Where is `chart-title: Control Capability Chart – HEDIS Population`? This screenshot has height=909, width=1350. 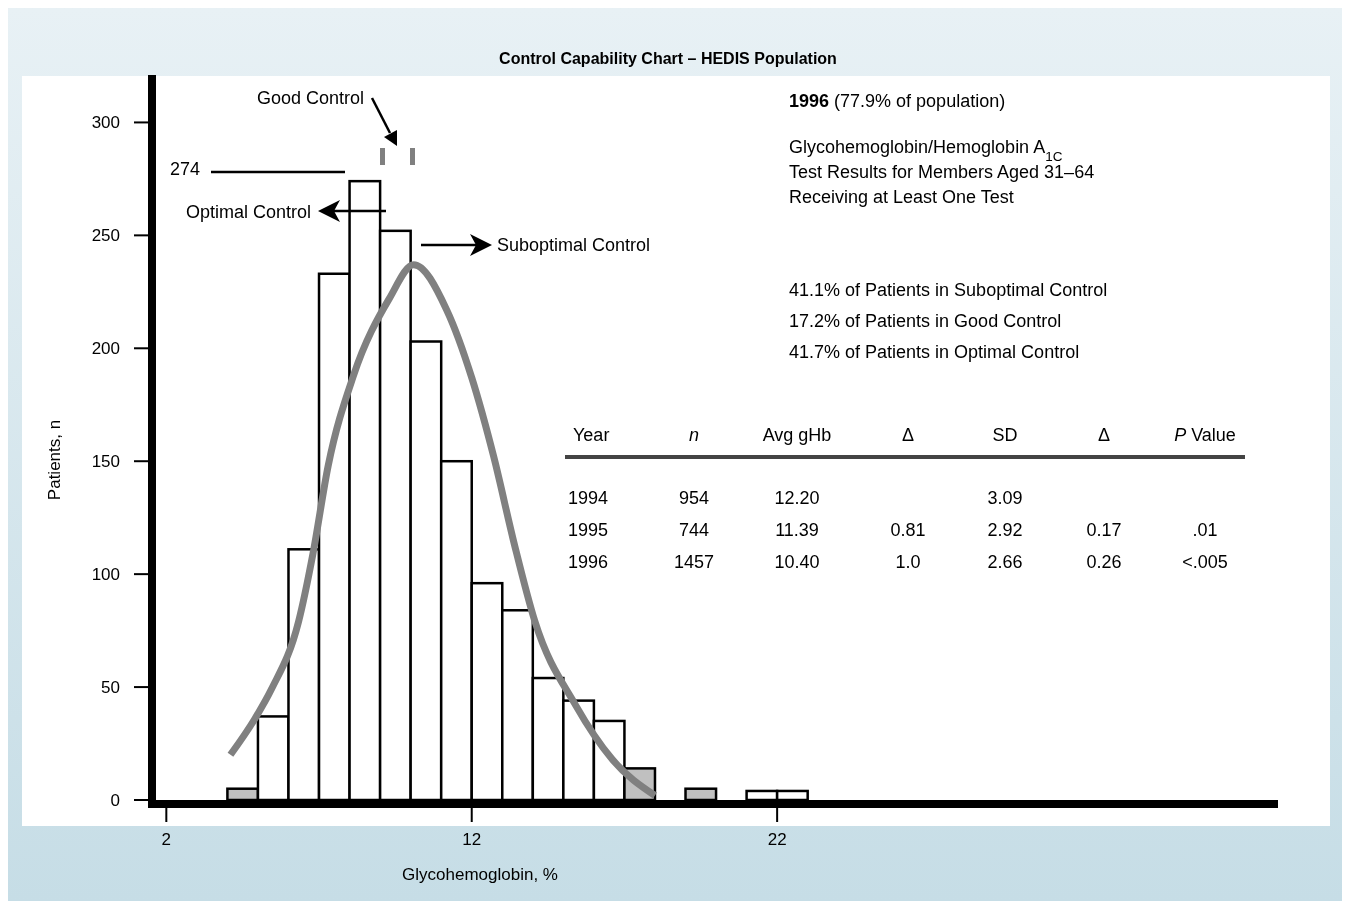 chart-title: Control Capability Chart – HEDIS Population is located at coordinates (668, 58).